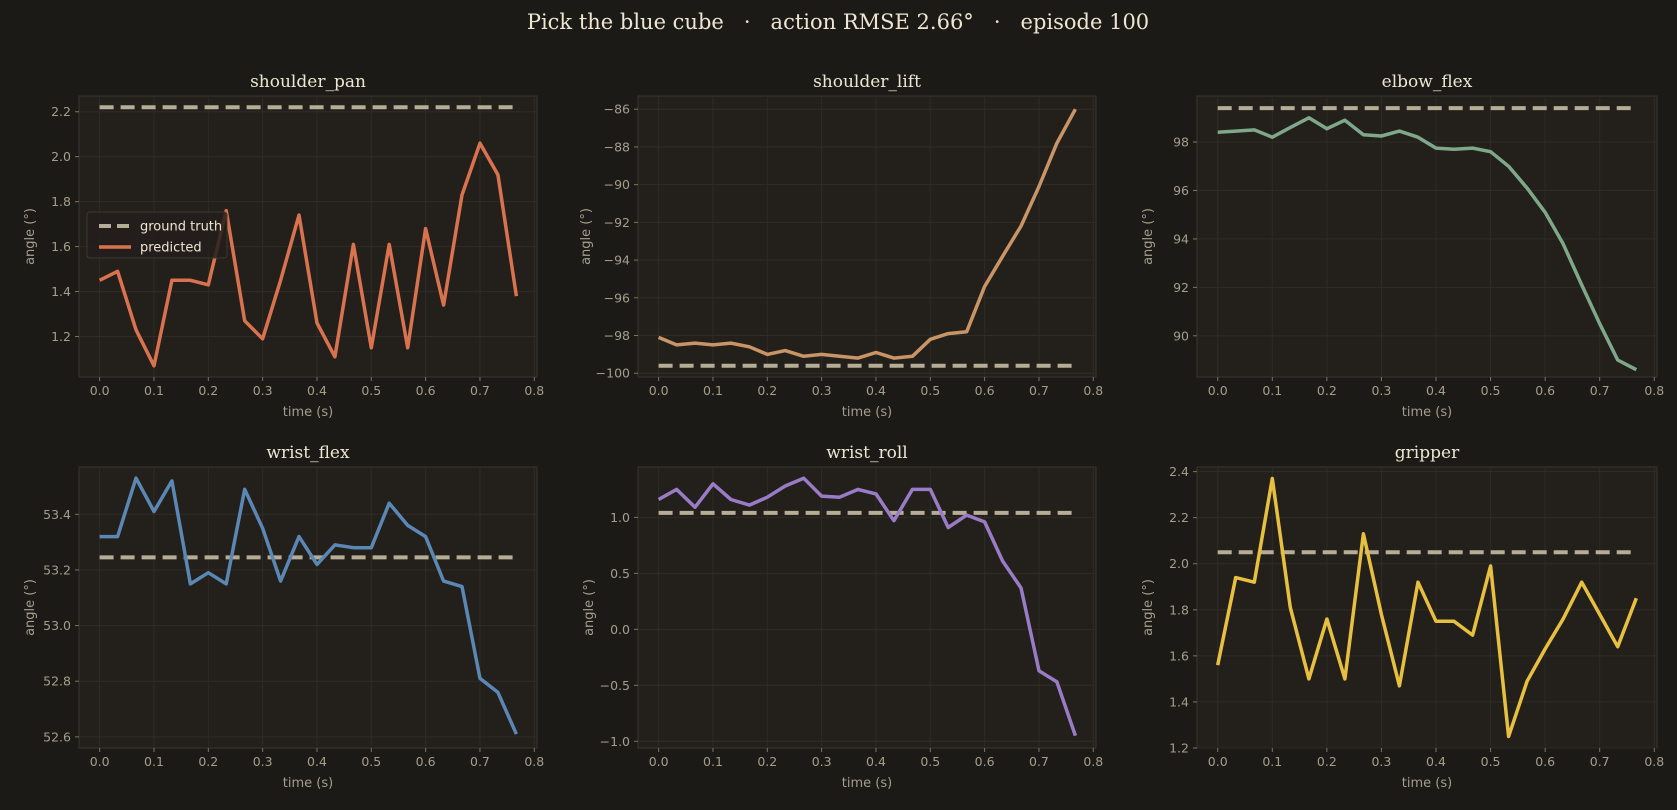  Describe the element at coordinates (866, 453) in the screenshot. I see `subplot-title: wrist_roll` at that location.